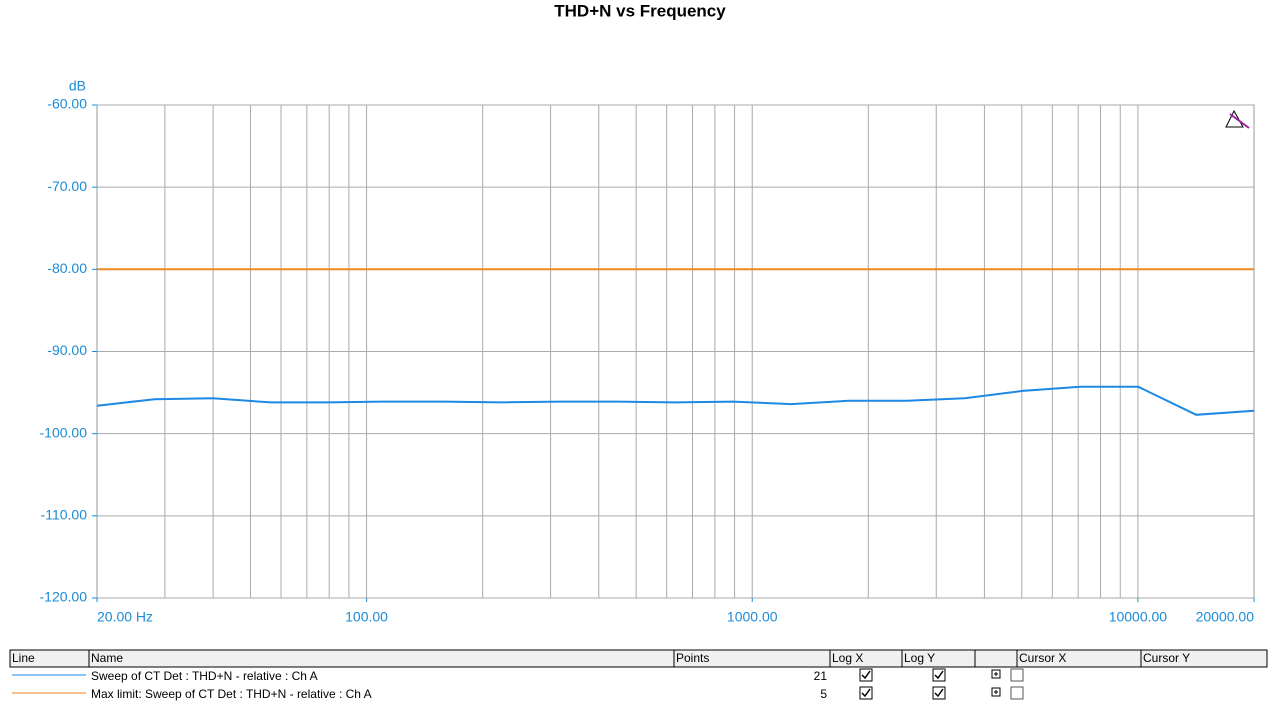 The height and width of the screenshot is (722, 1282). What do you see at coordinates (67, 268) in the screenshot?
I see `y-tick-label: -80.00` at bounding box center [67, 268].